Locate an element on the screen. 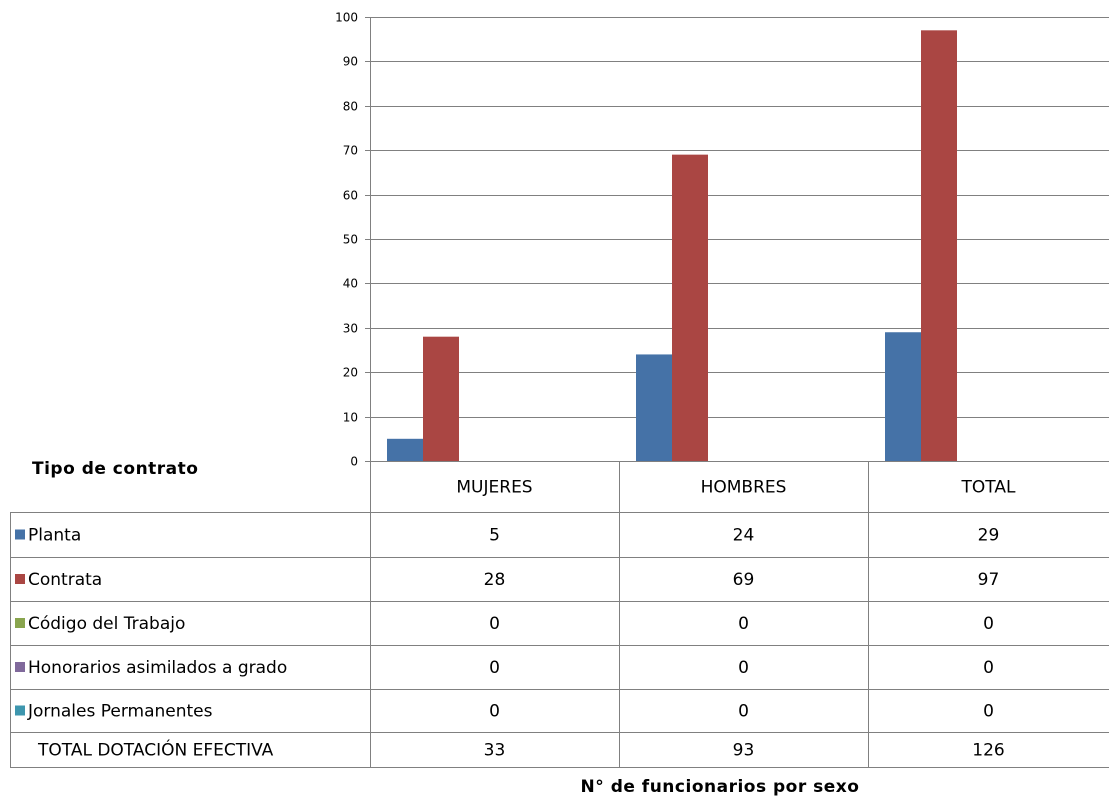  total-row-value: 33 is located at coordinates (495, 751).